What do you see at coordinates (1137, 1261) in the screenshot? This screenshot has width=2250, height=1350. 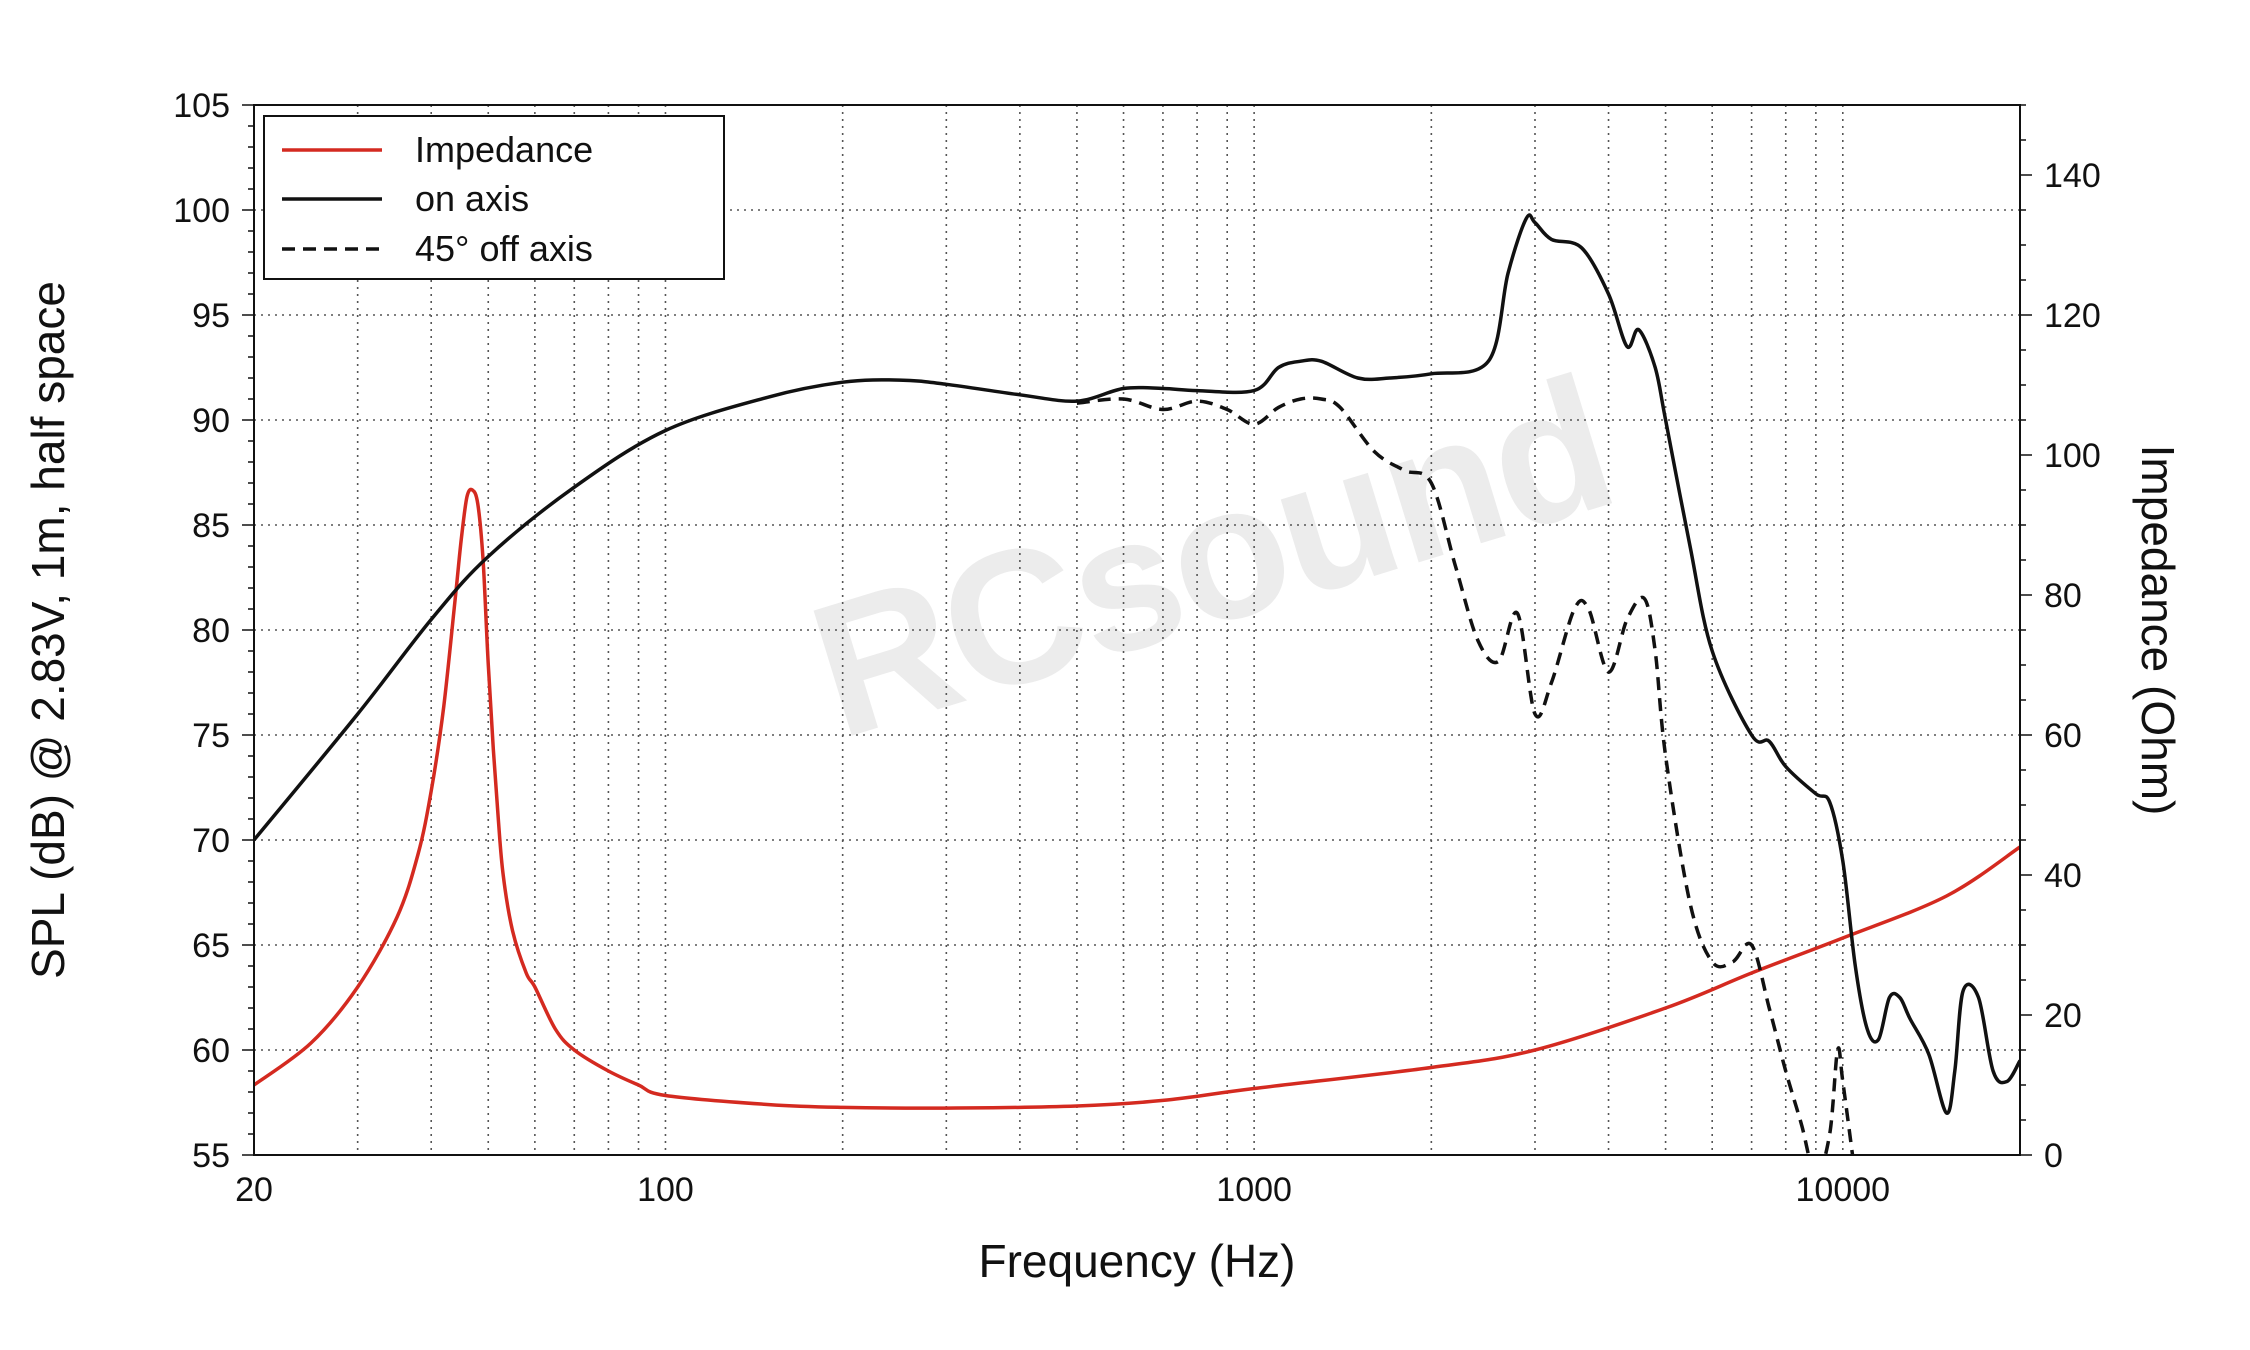 I see `x-axis-label: Frequency (Hz)` at bounding box center [1137, 1261].